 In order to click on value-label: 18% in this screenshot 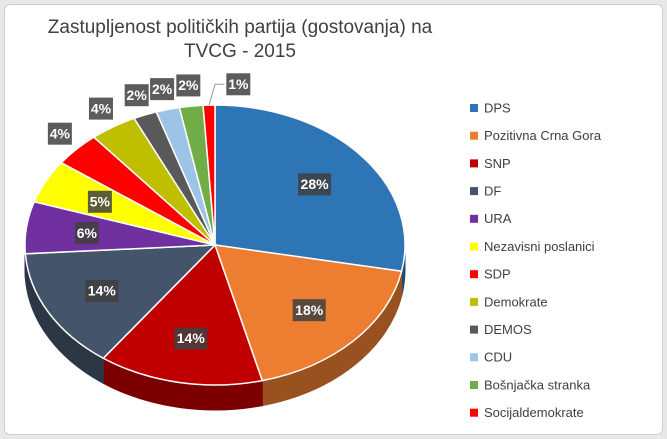, I will do `click(309, 310)`.